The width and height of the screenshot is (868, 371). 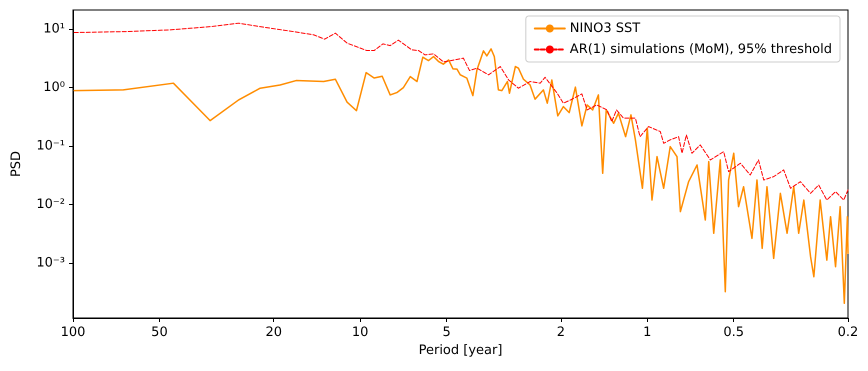 I want to click on y-tick-label: 10⁻³, so click(x=50, y=263).